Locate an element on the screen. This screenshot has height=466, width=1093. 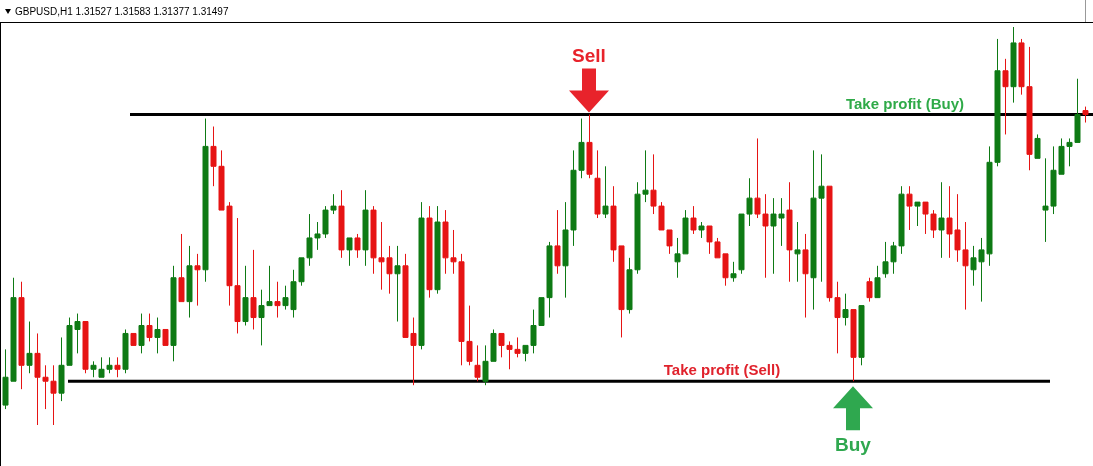
chart-title: GBPUSD,H1 1.31527 1.31583 1.31377 1.31497 is located at coordinates (122, 11).